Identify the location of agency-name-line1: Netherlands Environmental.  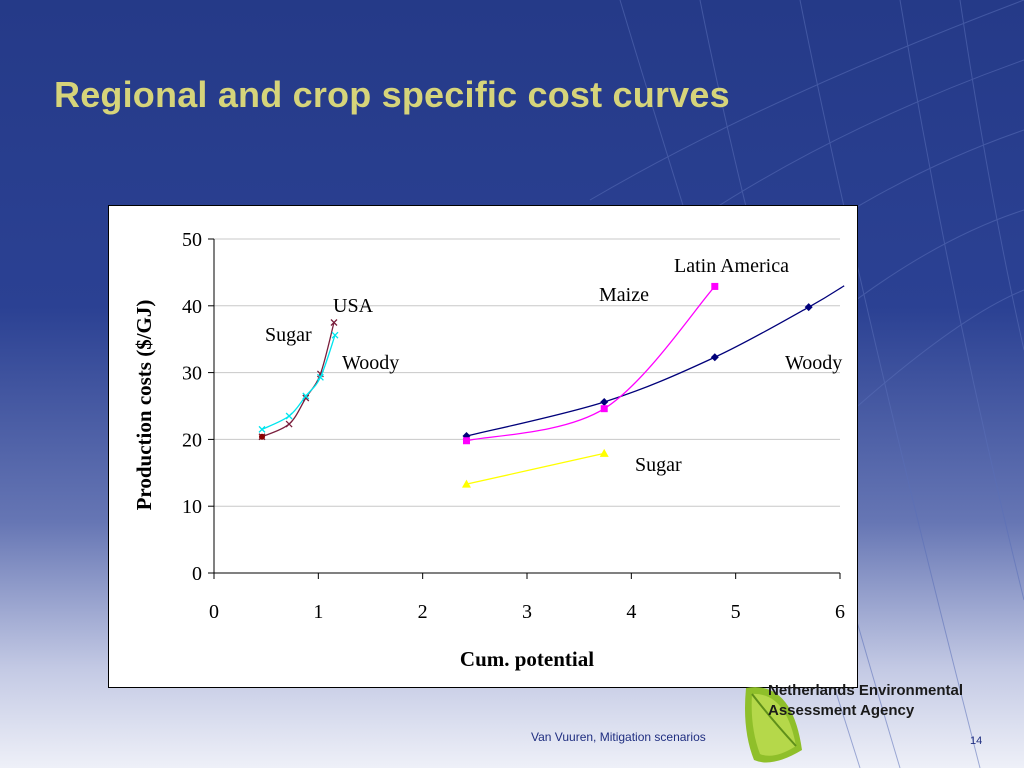
(866, 690).